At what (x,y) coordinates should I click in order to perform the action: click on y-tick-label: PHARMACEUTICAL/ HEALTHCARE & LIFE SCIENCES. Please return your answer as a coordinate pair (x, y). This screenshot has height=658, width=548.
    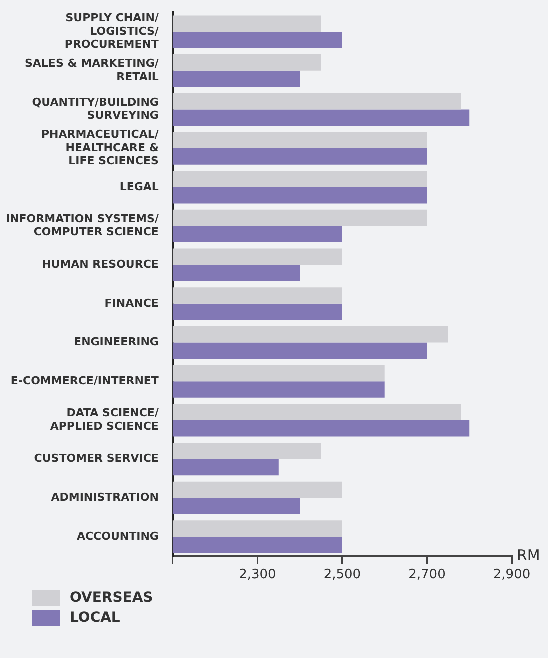
    Looking at the image, I should click on (100, 148).